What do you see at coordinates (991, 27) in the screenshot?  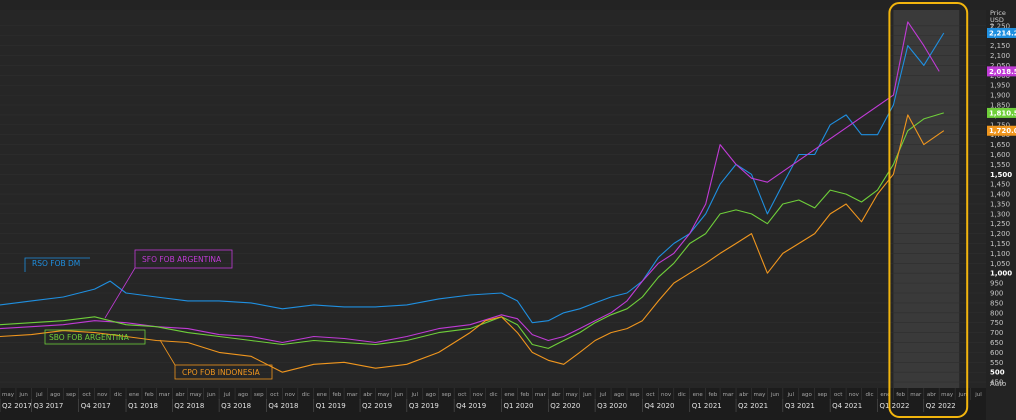 I see `y-unit-label-3: T` at bounding box center [991, 27].